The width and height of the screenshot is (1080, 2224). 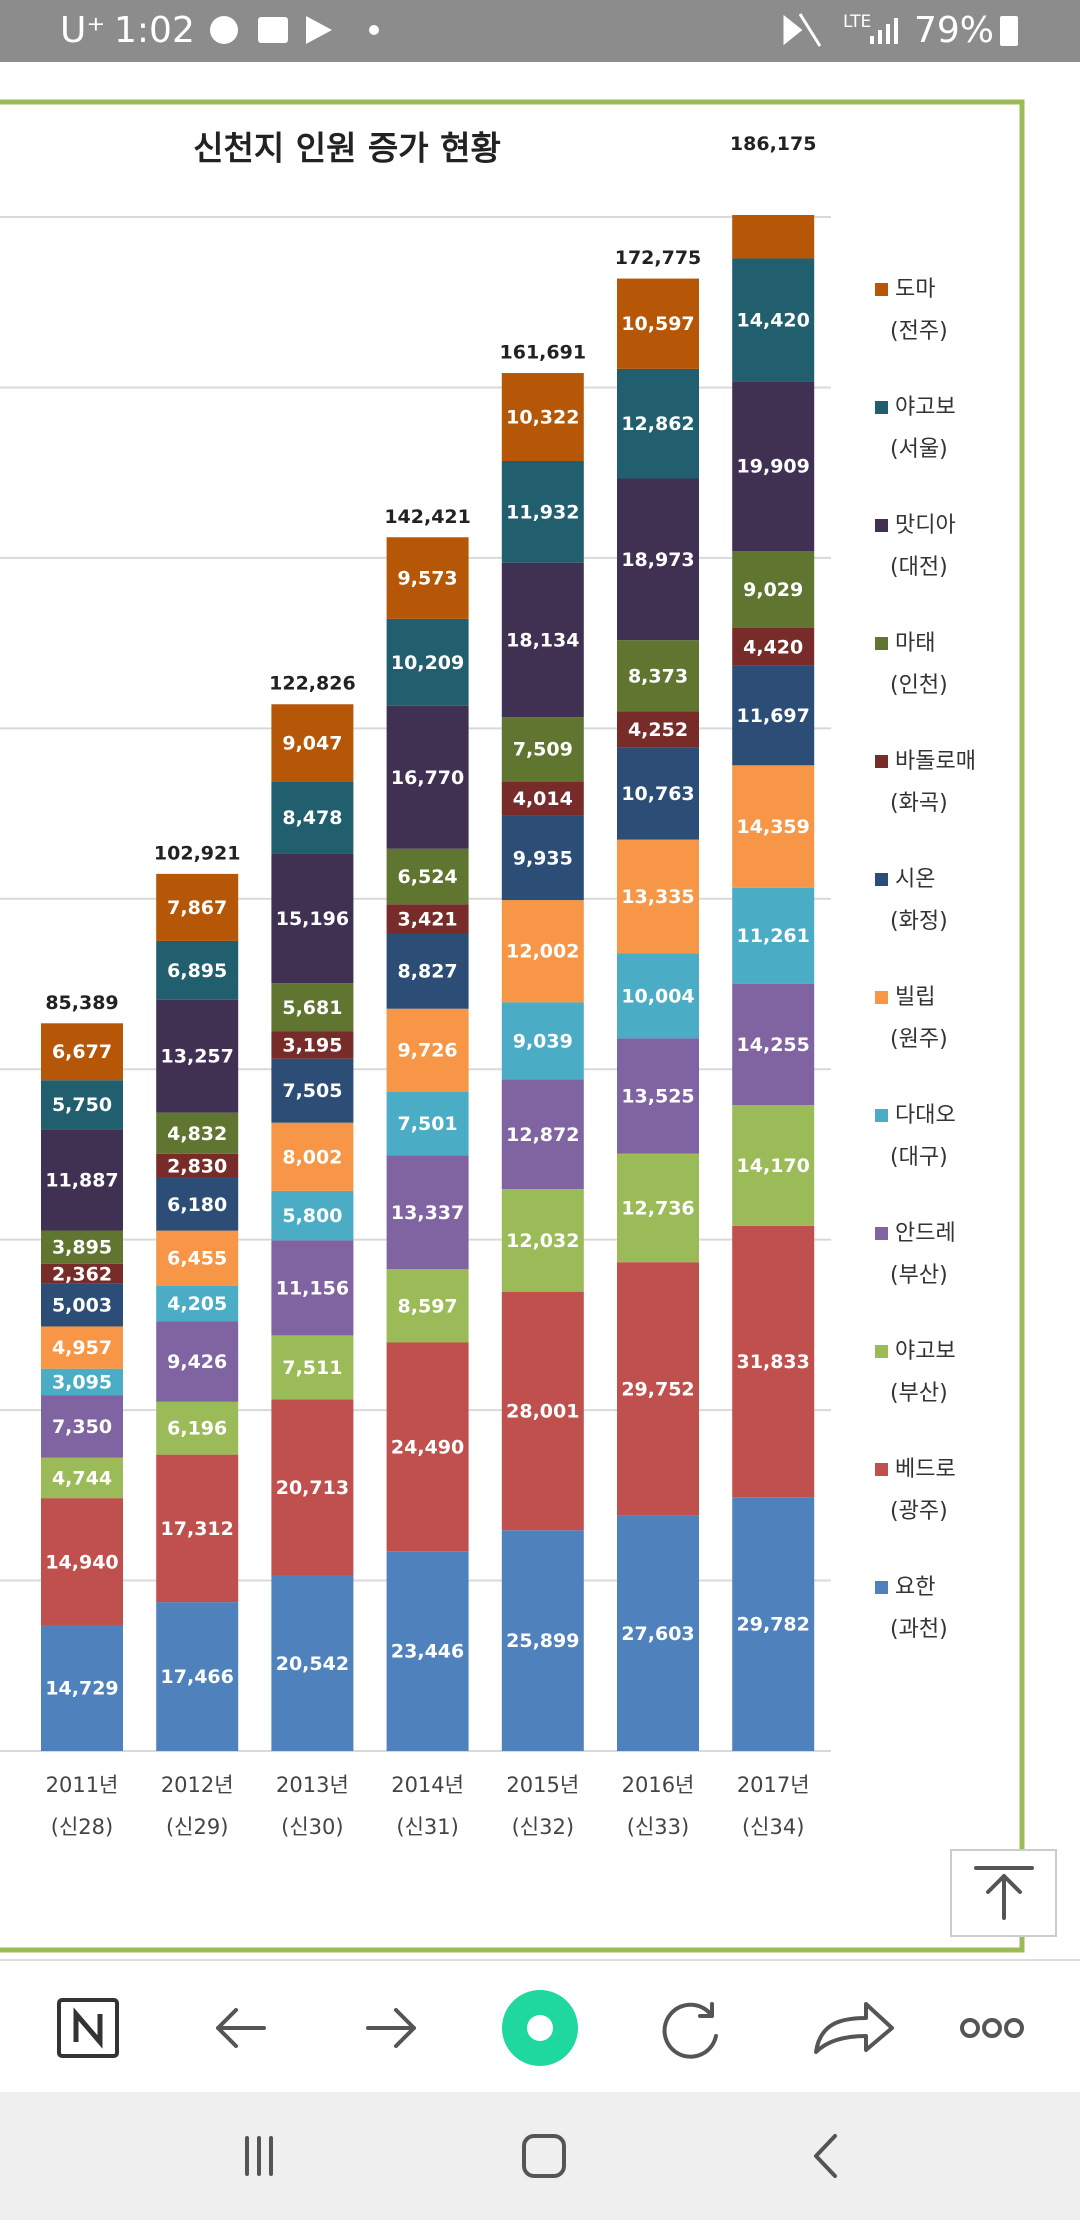 I want to click on more-button, so click(x=992, y=2028).